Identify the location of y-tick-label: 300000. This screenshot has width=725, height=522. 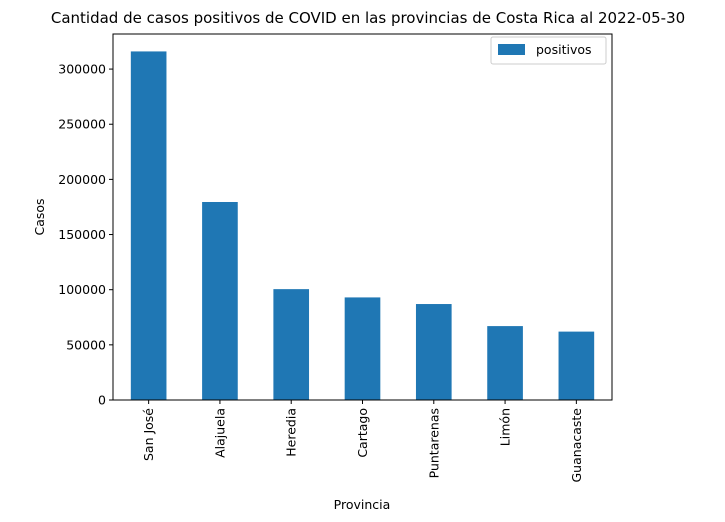
(82, 69).